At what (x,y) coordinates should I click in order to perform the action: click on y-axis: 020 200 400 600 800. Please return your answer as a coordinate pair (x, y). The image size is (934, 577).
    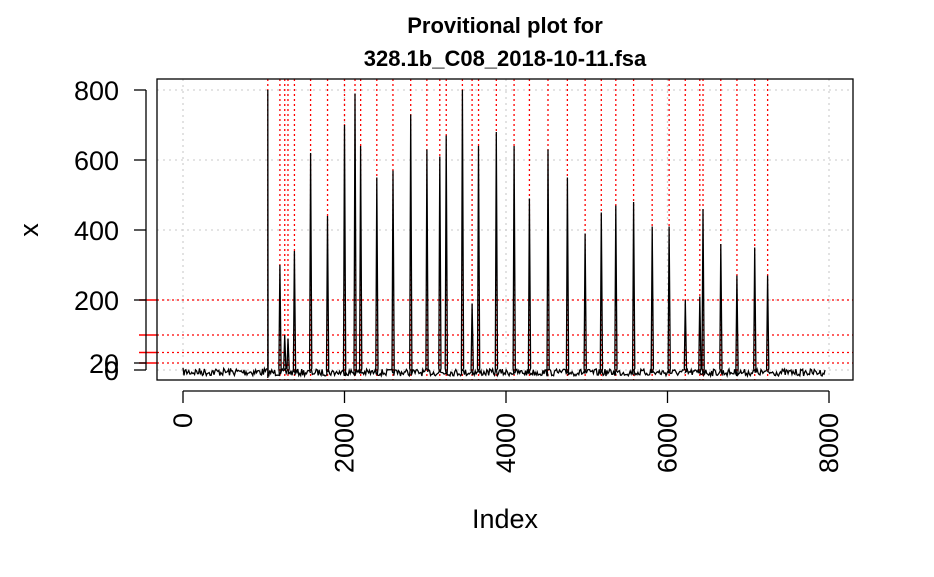
    Looking at the image, I should click on (110, 231).